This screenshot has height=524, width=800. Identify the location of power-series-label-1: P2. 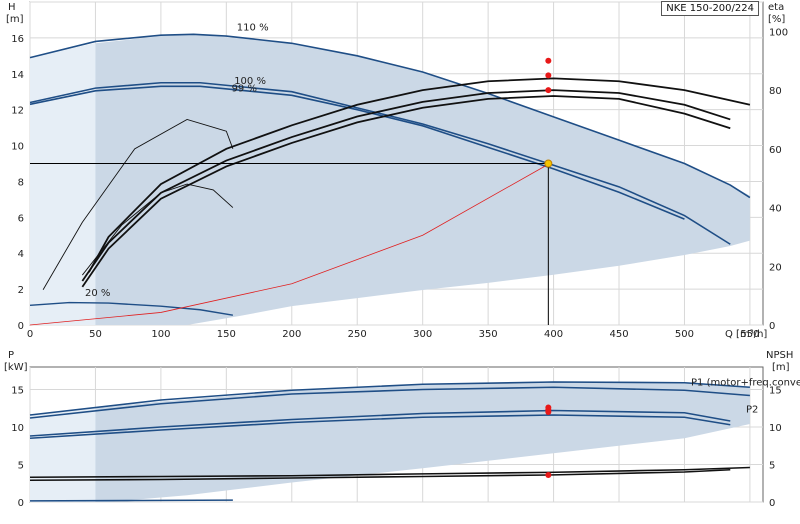
(752, 409).